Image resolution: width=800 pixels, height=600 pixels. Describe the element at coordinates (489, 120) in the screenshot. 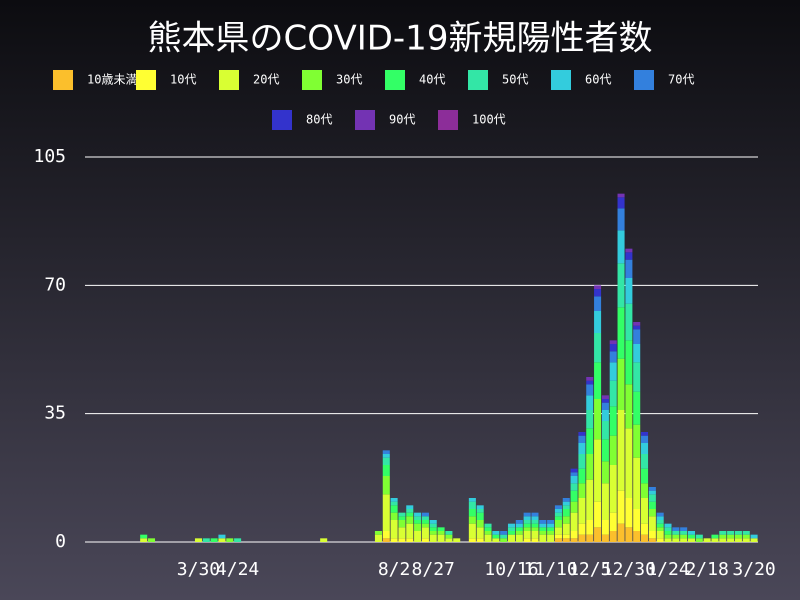

I see `legend-label: 100代` at that location.